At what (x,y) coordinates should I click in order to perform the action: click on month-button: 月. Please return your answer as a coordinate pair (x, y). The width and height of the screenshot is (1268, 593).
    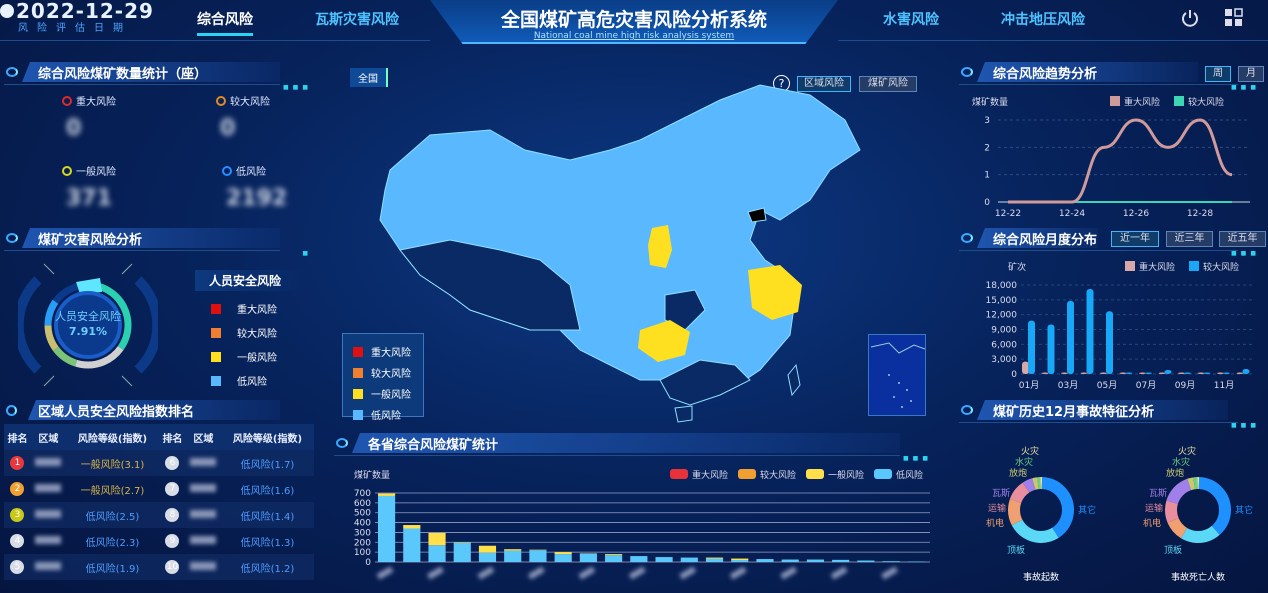
    Looking at the image, I should click on (1251, 74).